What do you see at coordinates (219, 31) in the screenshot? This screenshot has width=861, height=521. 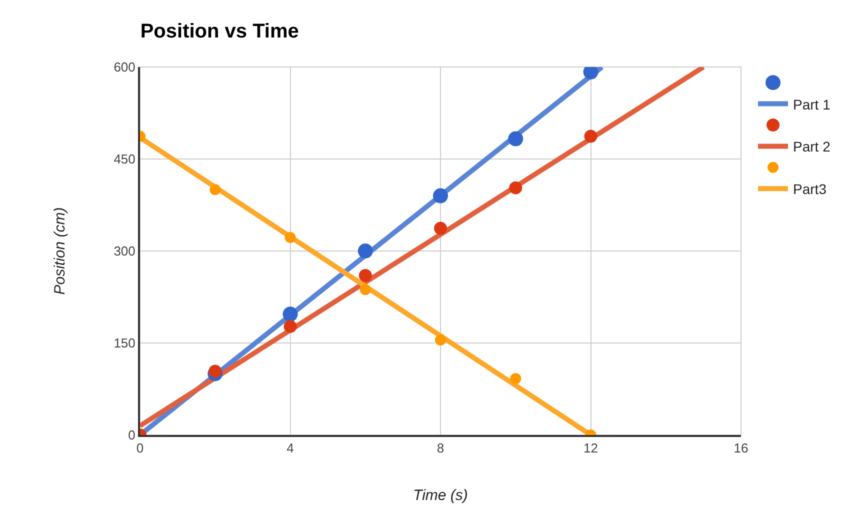 I see `chart-title: Position vs Time` at bounding box center [219, 31].